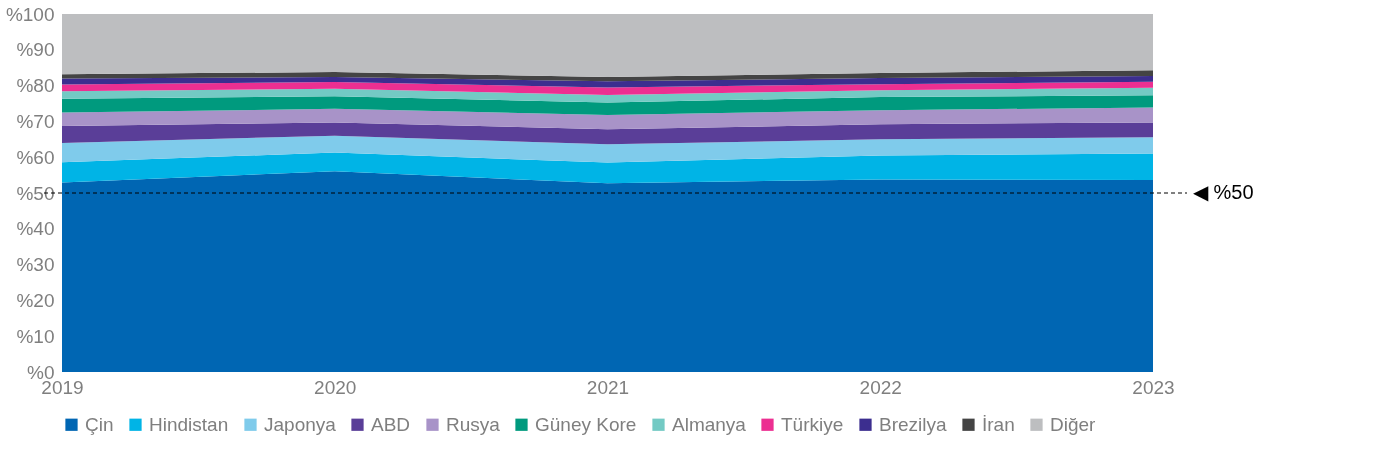 The width and height of the screenshot is (1376, 450). I want to click on y-tick-label: %60, so click(35, 157).